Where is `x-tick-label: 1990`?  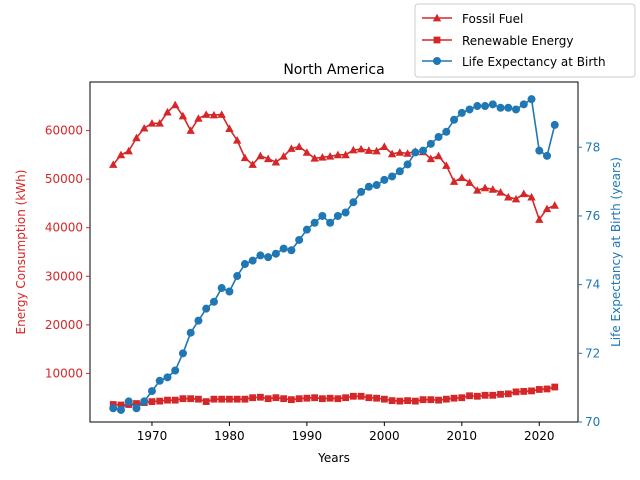 x-tick-label: 1990 is located at coordinates (307, 436).